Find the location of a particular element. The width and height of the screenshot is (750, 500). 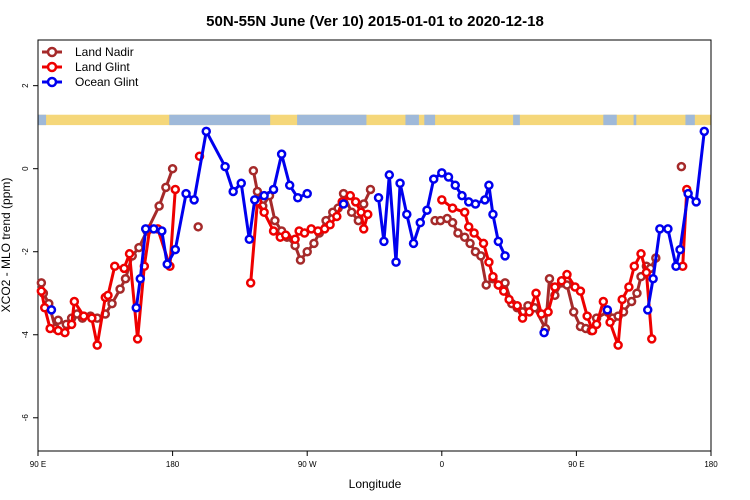

y-tick-label: -6 is located at coordinates (25, 418).